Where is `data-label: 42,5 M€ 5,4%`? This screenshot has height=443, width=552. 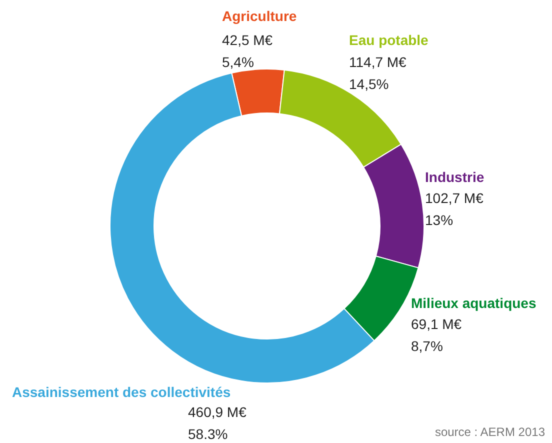 data-label: 42,5 M€ 5,4% is located at coordinates (247, 51).